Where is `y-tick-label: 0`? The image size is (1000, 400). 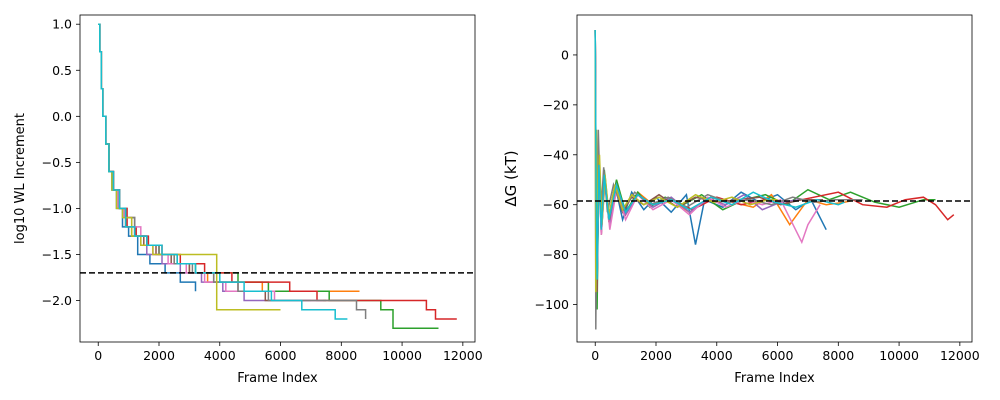 y-tick-label: 0 is located at coordinates (565, 54).